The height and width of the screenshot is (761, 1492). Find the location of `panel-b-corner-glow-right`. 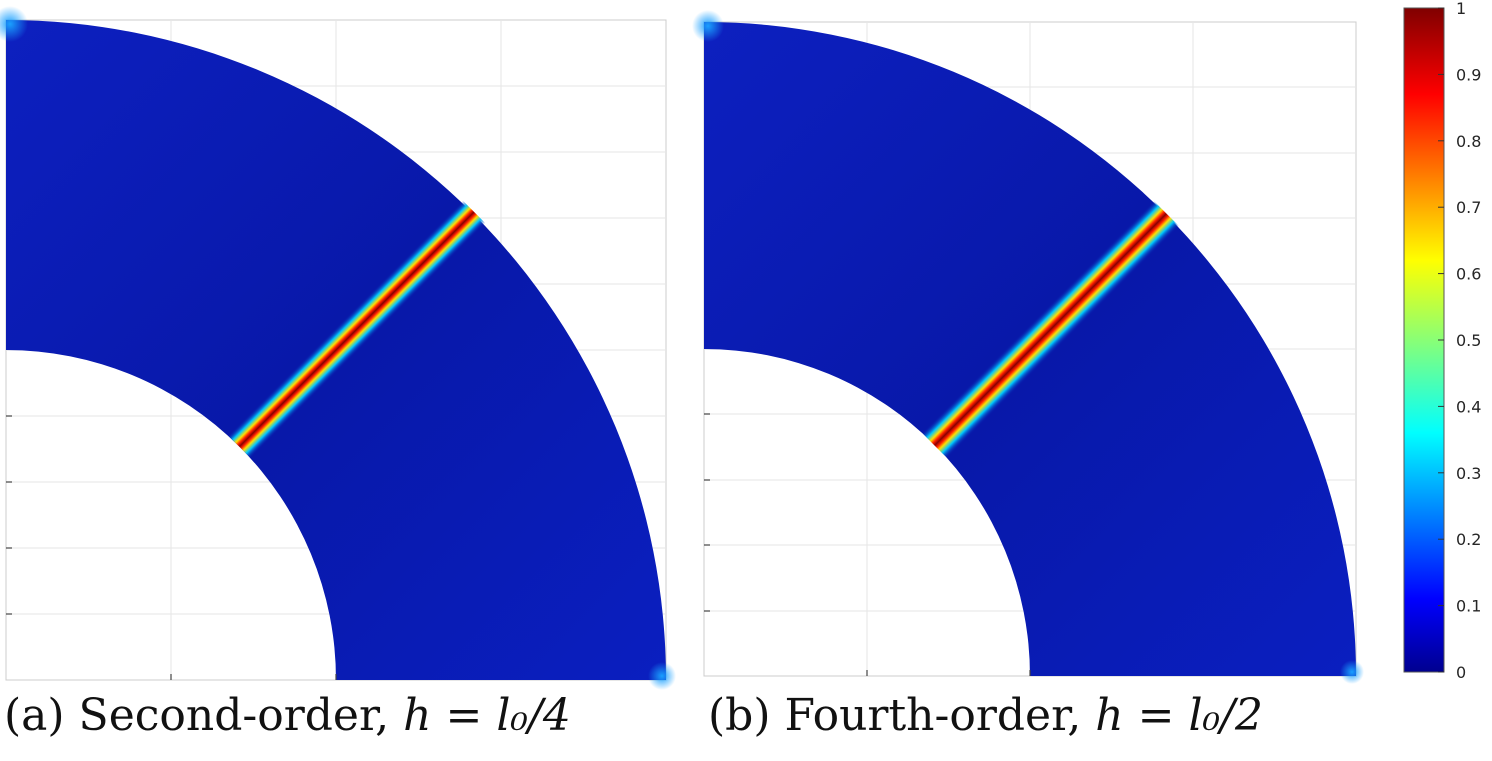

panel-b-corner-glow-right is located at coordinates (1352, 672).